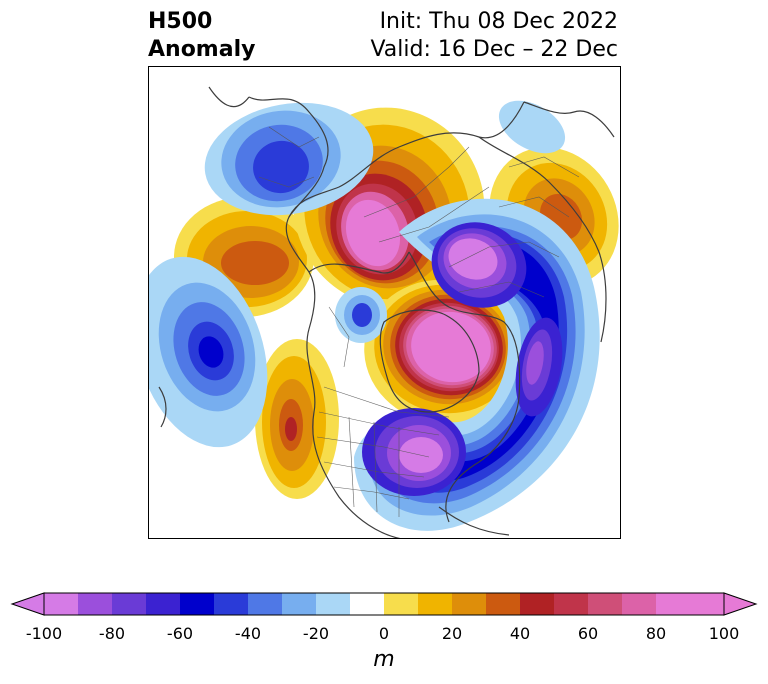 This screenshot has height=684, width=768. What do you see at coordinates (180, 633) in the screenshot?
I see `colorbar-tick-label: -60` at bounding box center [180, 633].